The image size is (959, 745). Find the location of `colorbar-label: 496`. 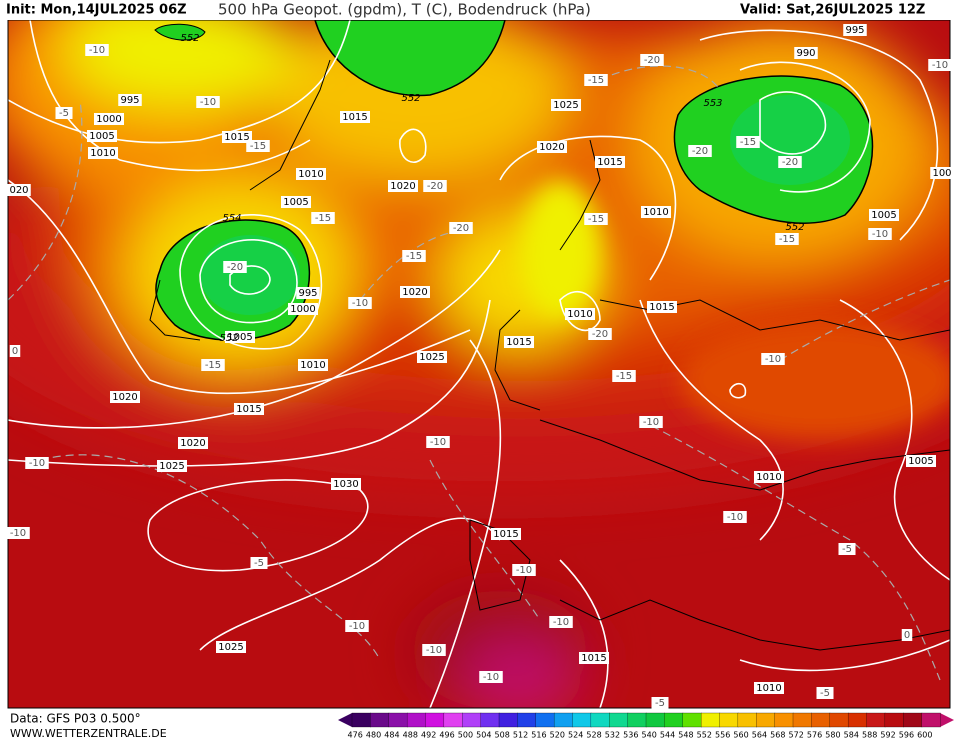

colorbar-label: 496 is located at coordinates (446, 735).